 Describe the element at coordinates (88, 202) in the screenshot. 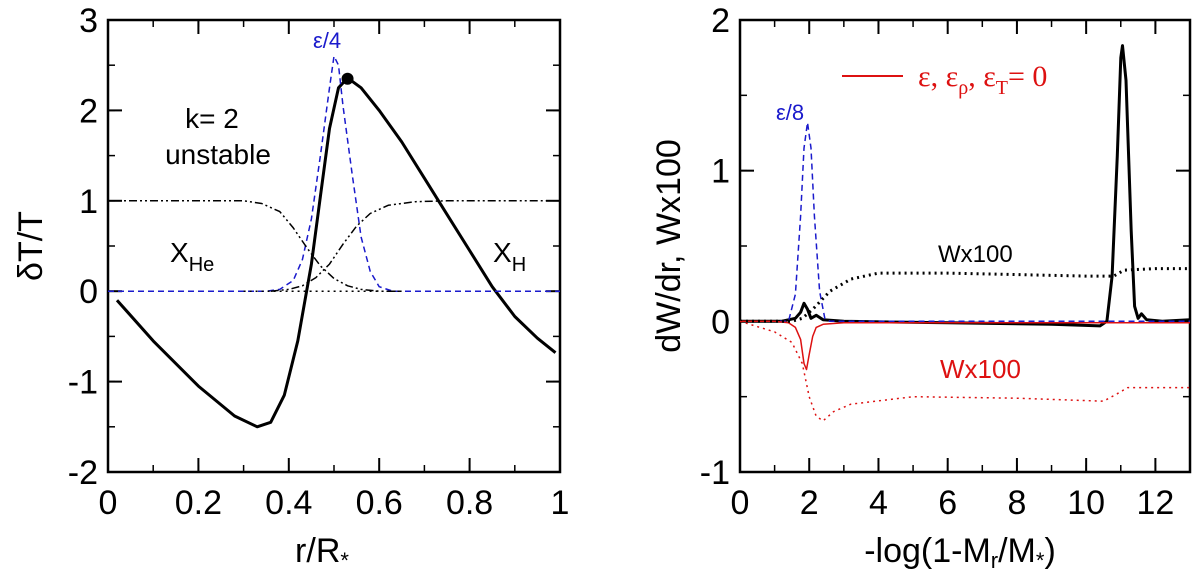

I see `left-ytick-label: 1` at that location.